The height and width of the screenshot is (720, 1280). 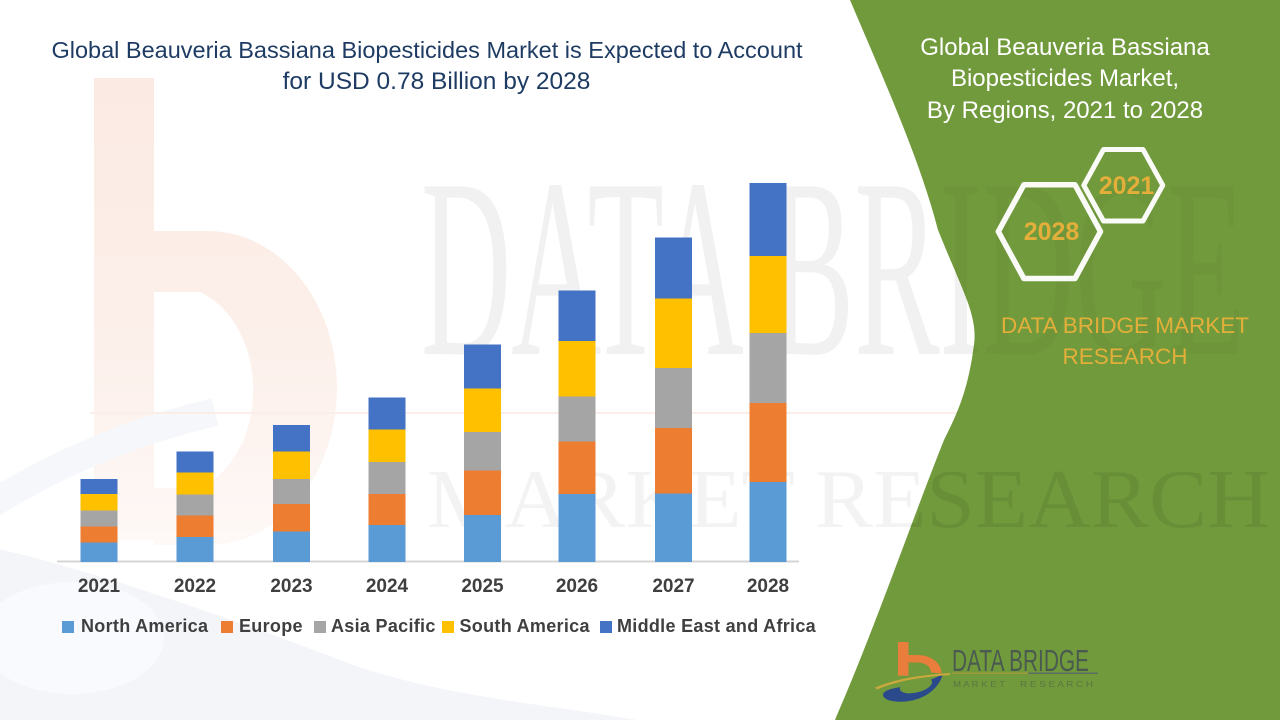 I want to click on svg-text: M A R K E T, so click(x=979, y=684).